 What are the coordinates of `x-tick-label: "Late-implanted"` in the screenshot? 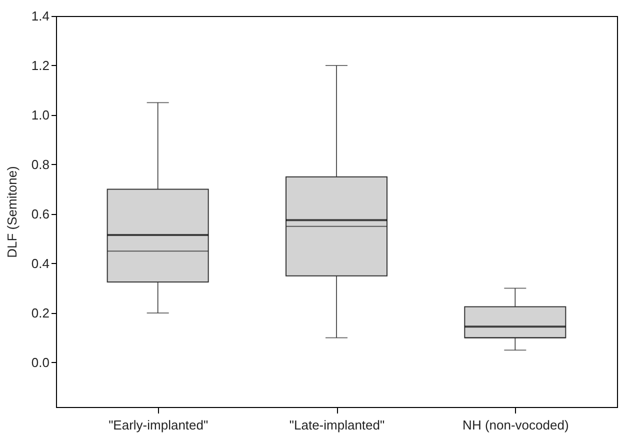 It's located at (337, 425).